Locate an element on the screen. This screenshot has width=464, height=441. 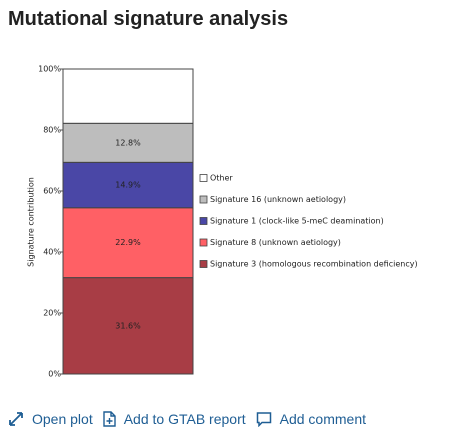
expand-icon is located at coordinates (16, 419).